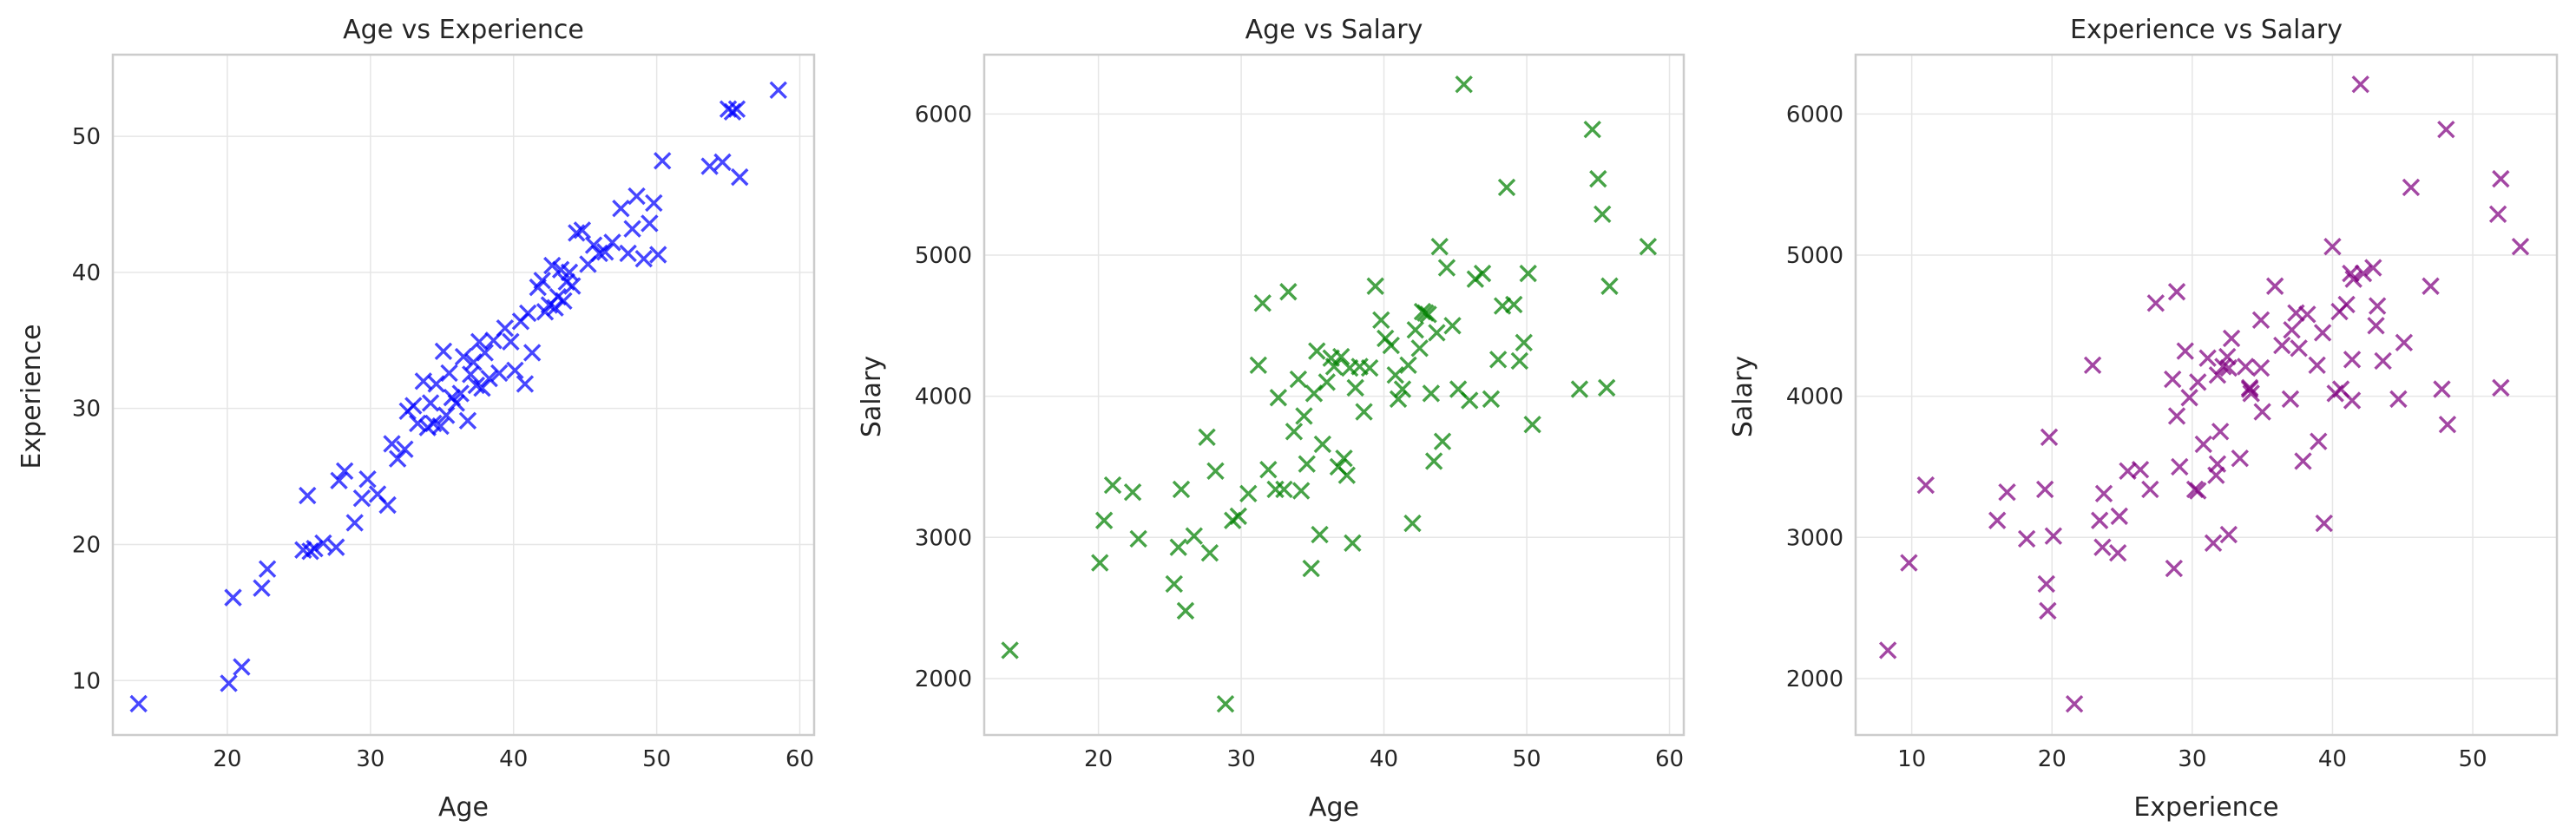  Describe the element at coordinates (463, 807) in the screenshot. I see `panel-1-xlabel: Age` at that location.